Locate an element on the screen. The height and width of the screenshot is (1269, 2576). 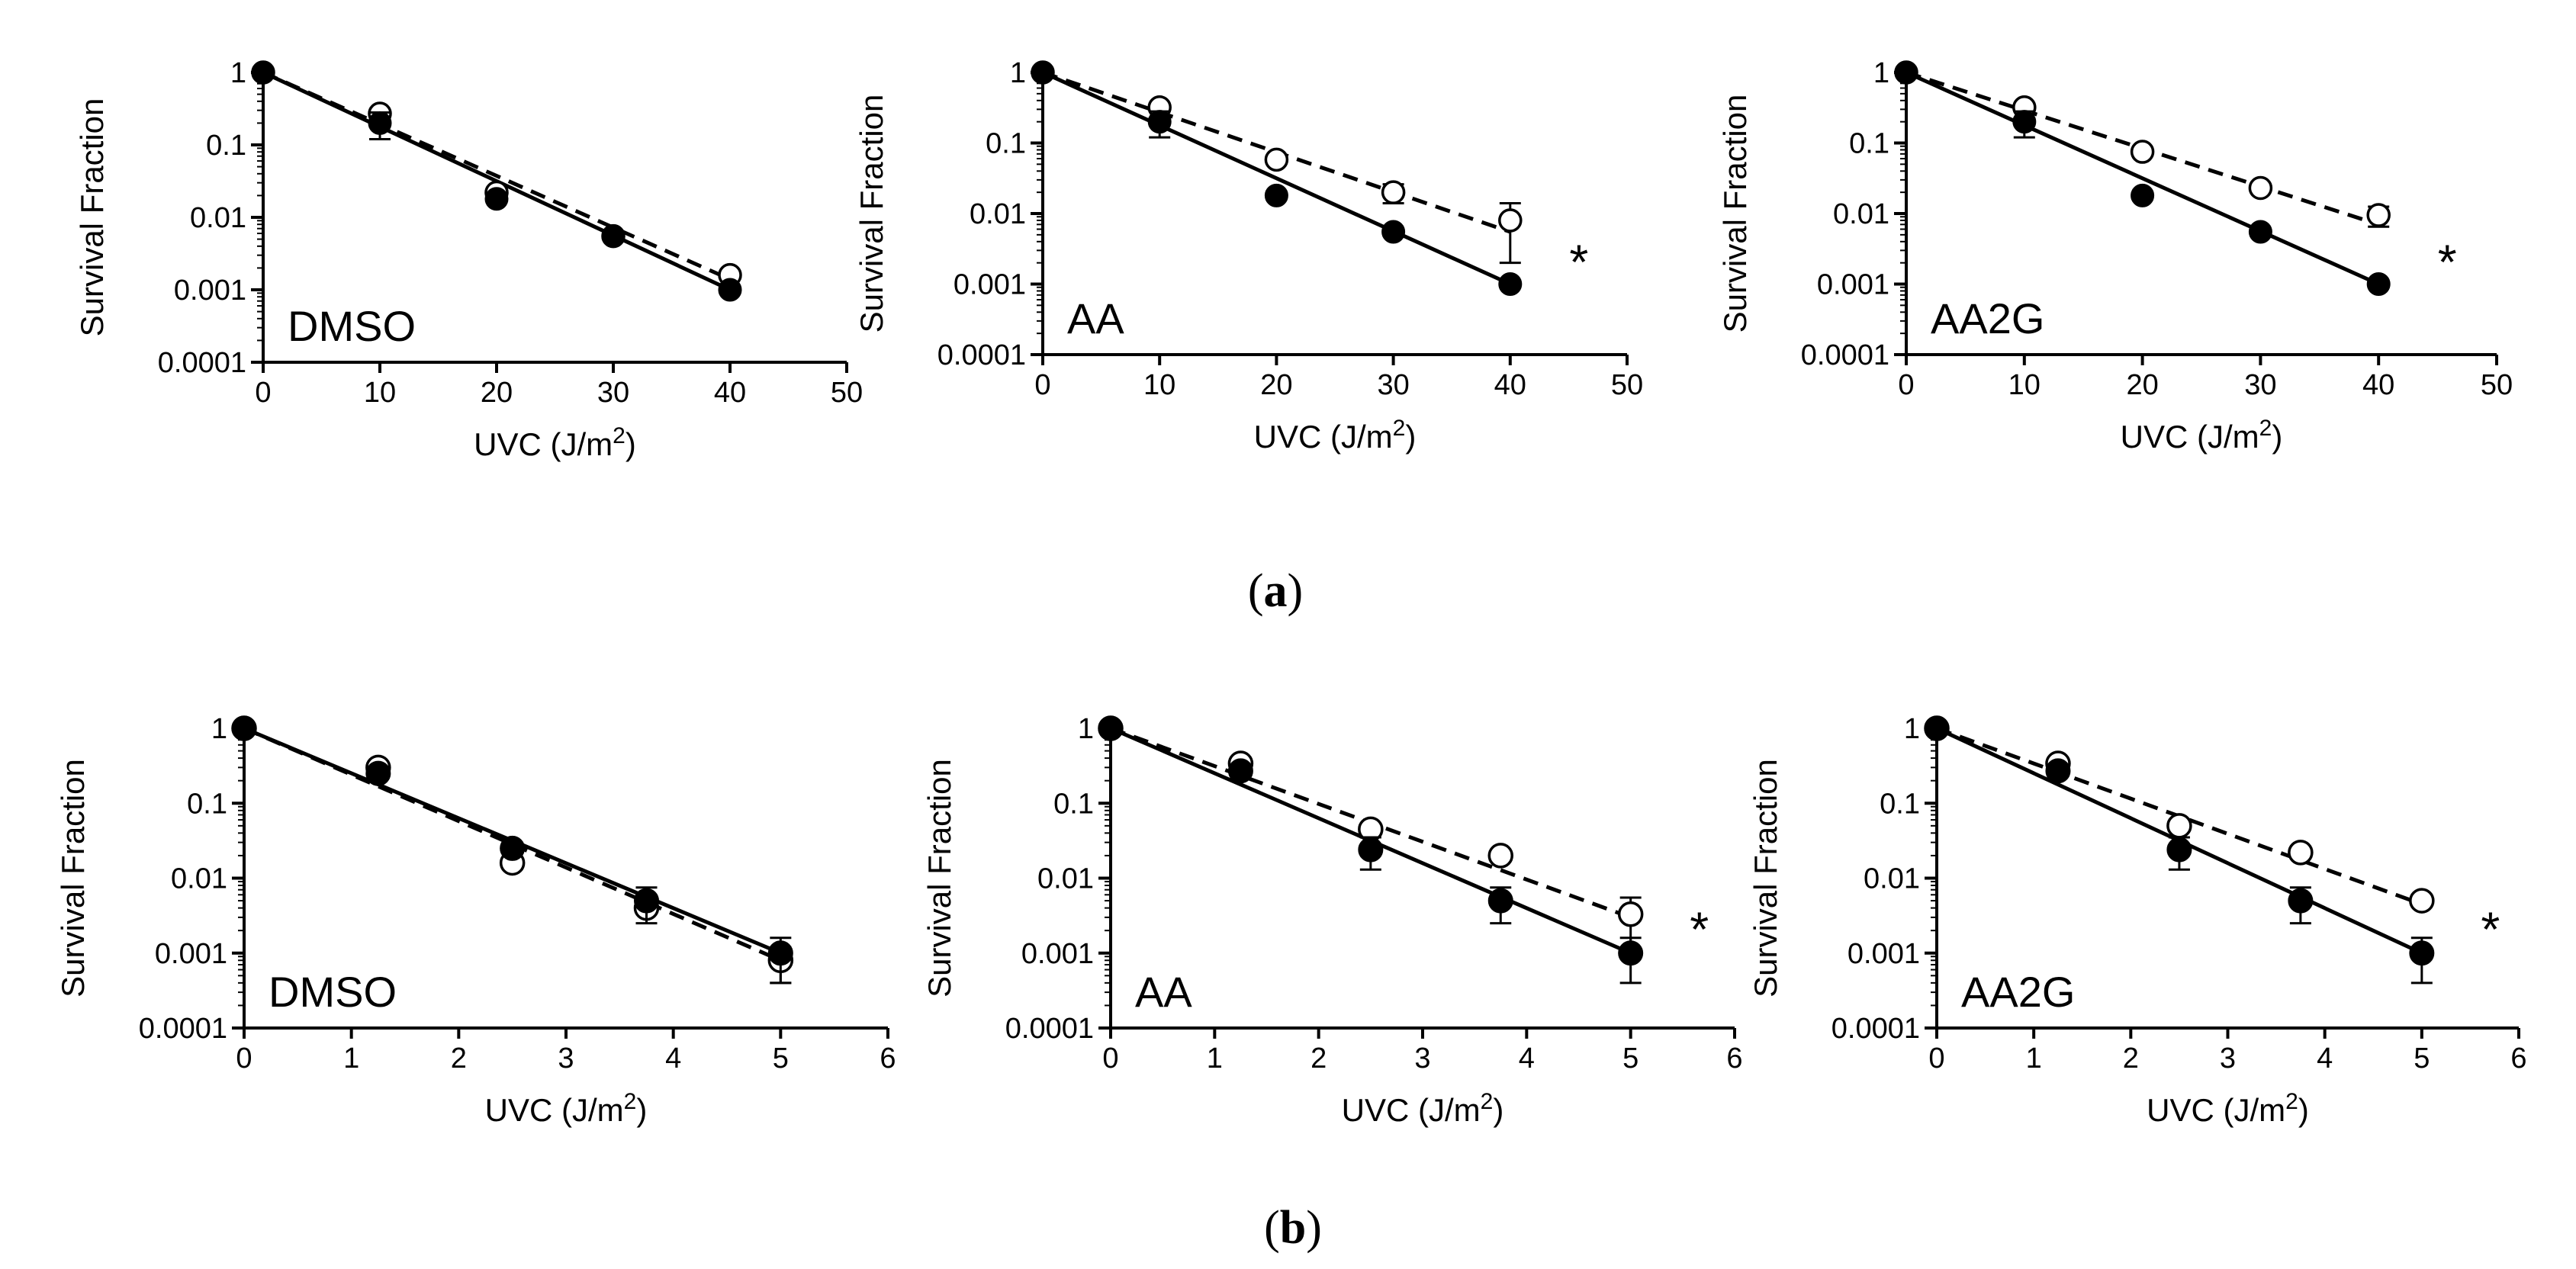
x-tick-label: 6 is located at coordinates (1734, 1059).